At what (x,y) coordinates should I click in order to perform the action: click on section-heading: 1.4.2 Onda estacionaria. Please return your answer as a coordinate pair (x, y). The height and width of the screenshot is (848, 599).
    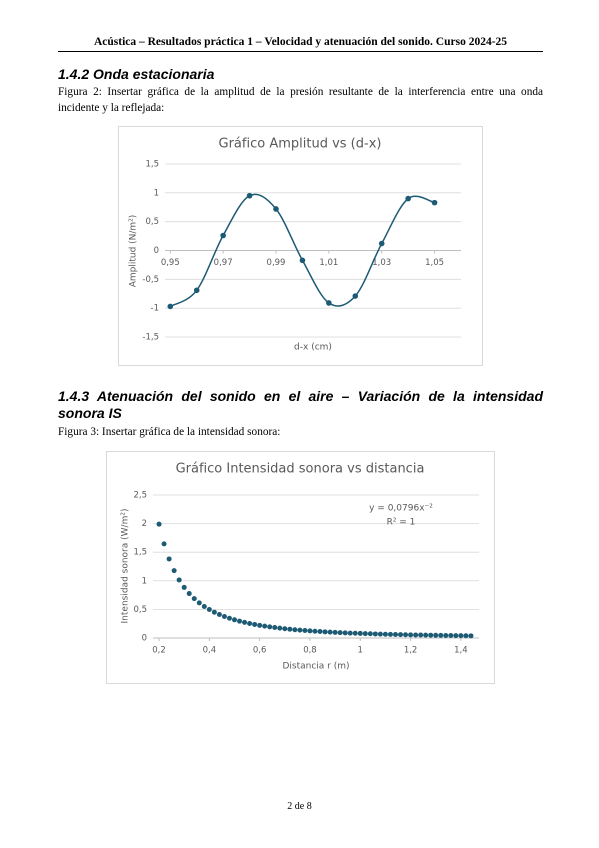
    Looking at the image, I should click on (136, 74).